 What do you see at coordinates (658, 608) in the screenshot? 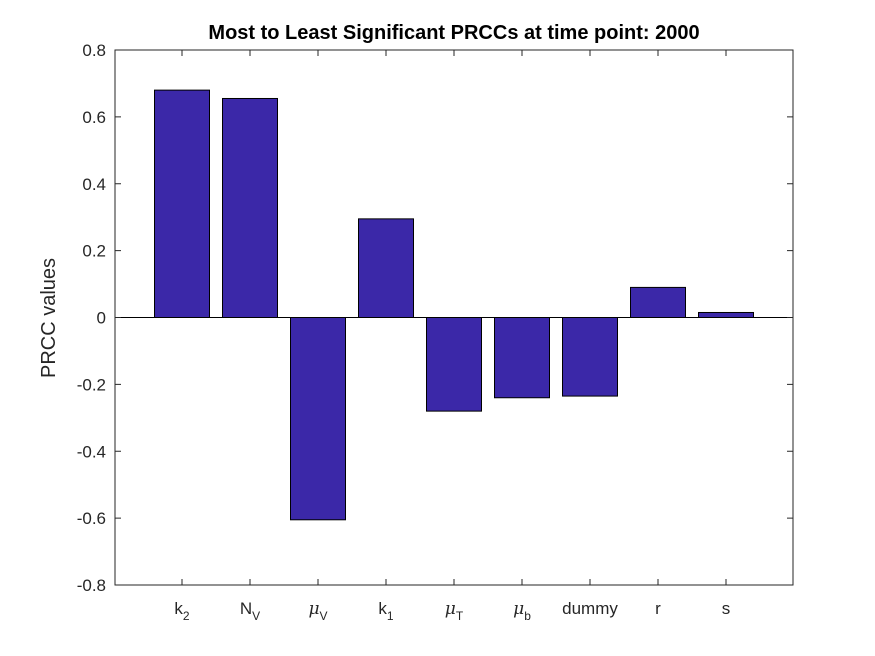
I see `x-tick-label: r` at bounding box center [658, 608].